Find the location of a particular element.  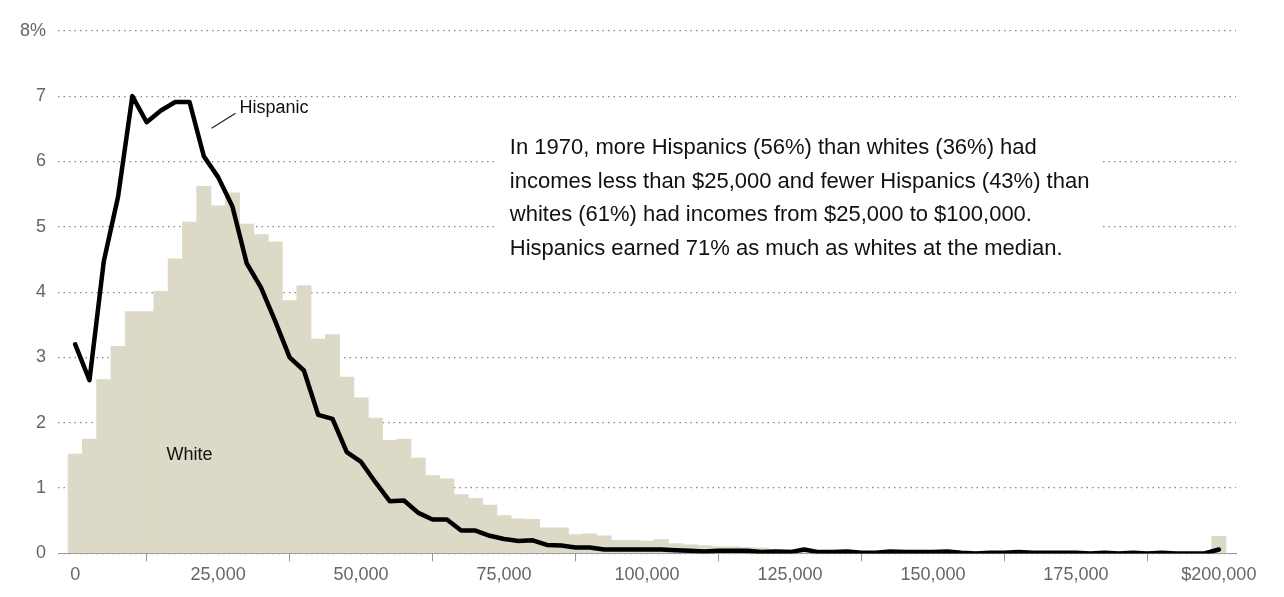

x-tick-label: 175,000 is located at coordinates (1076, 574).